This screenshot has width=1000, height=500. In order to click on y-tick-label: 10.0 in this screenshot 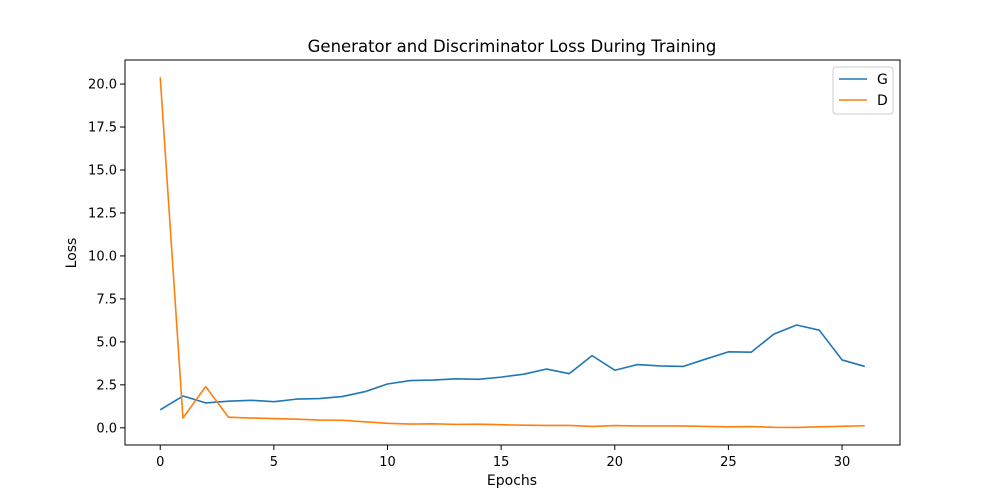, I will do `click(102, 256)`.